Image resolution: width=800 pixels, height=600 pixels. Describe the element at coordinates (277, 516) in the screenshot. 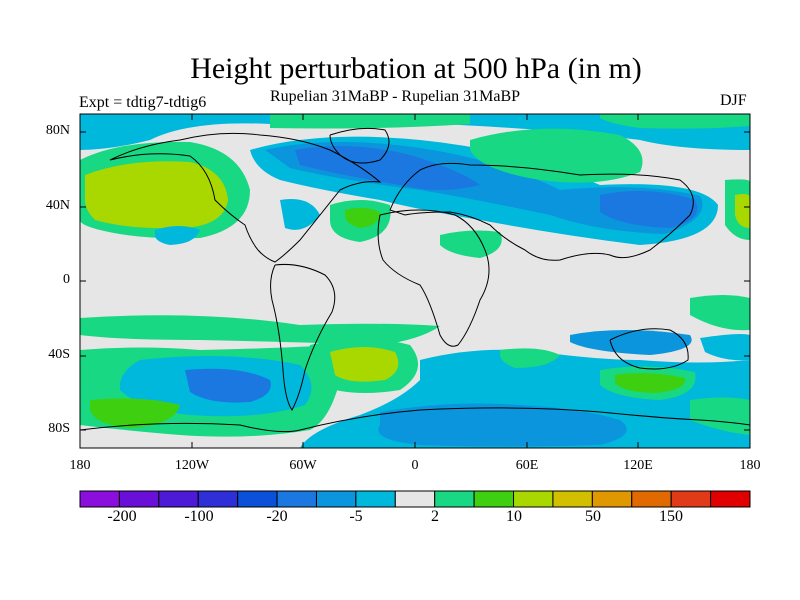

I see `colorbar-label: -20` at that location.